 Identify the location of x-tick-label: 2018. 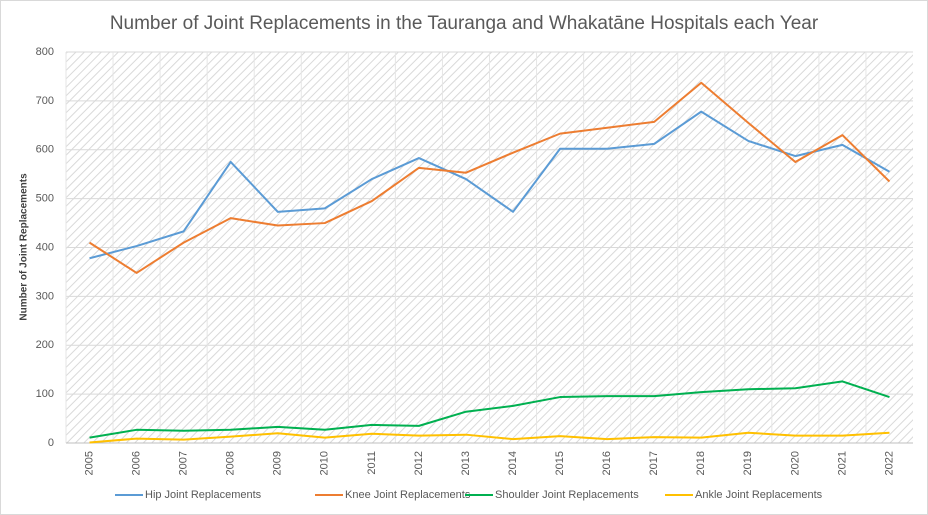
(701, 463).